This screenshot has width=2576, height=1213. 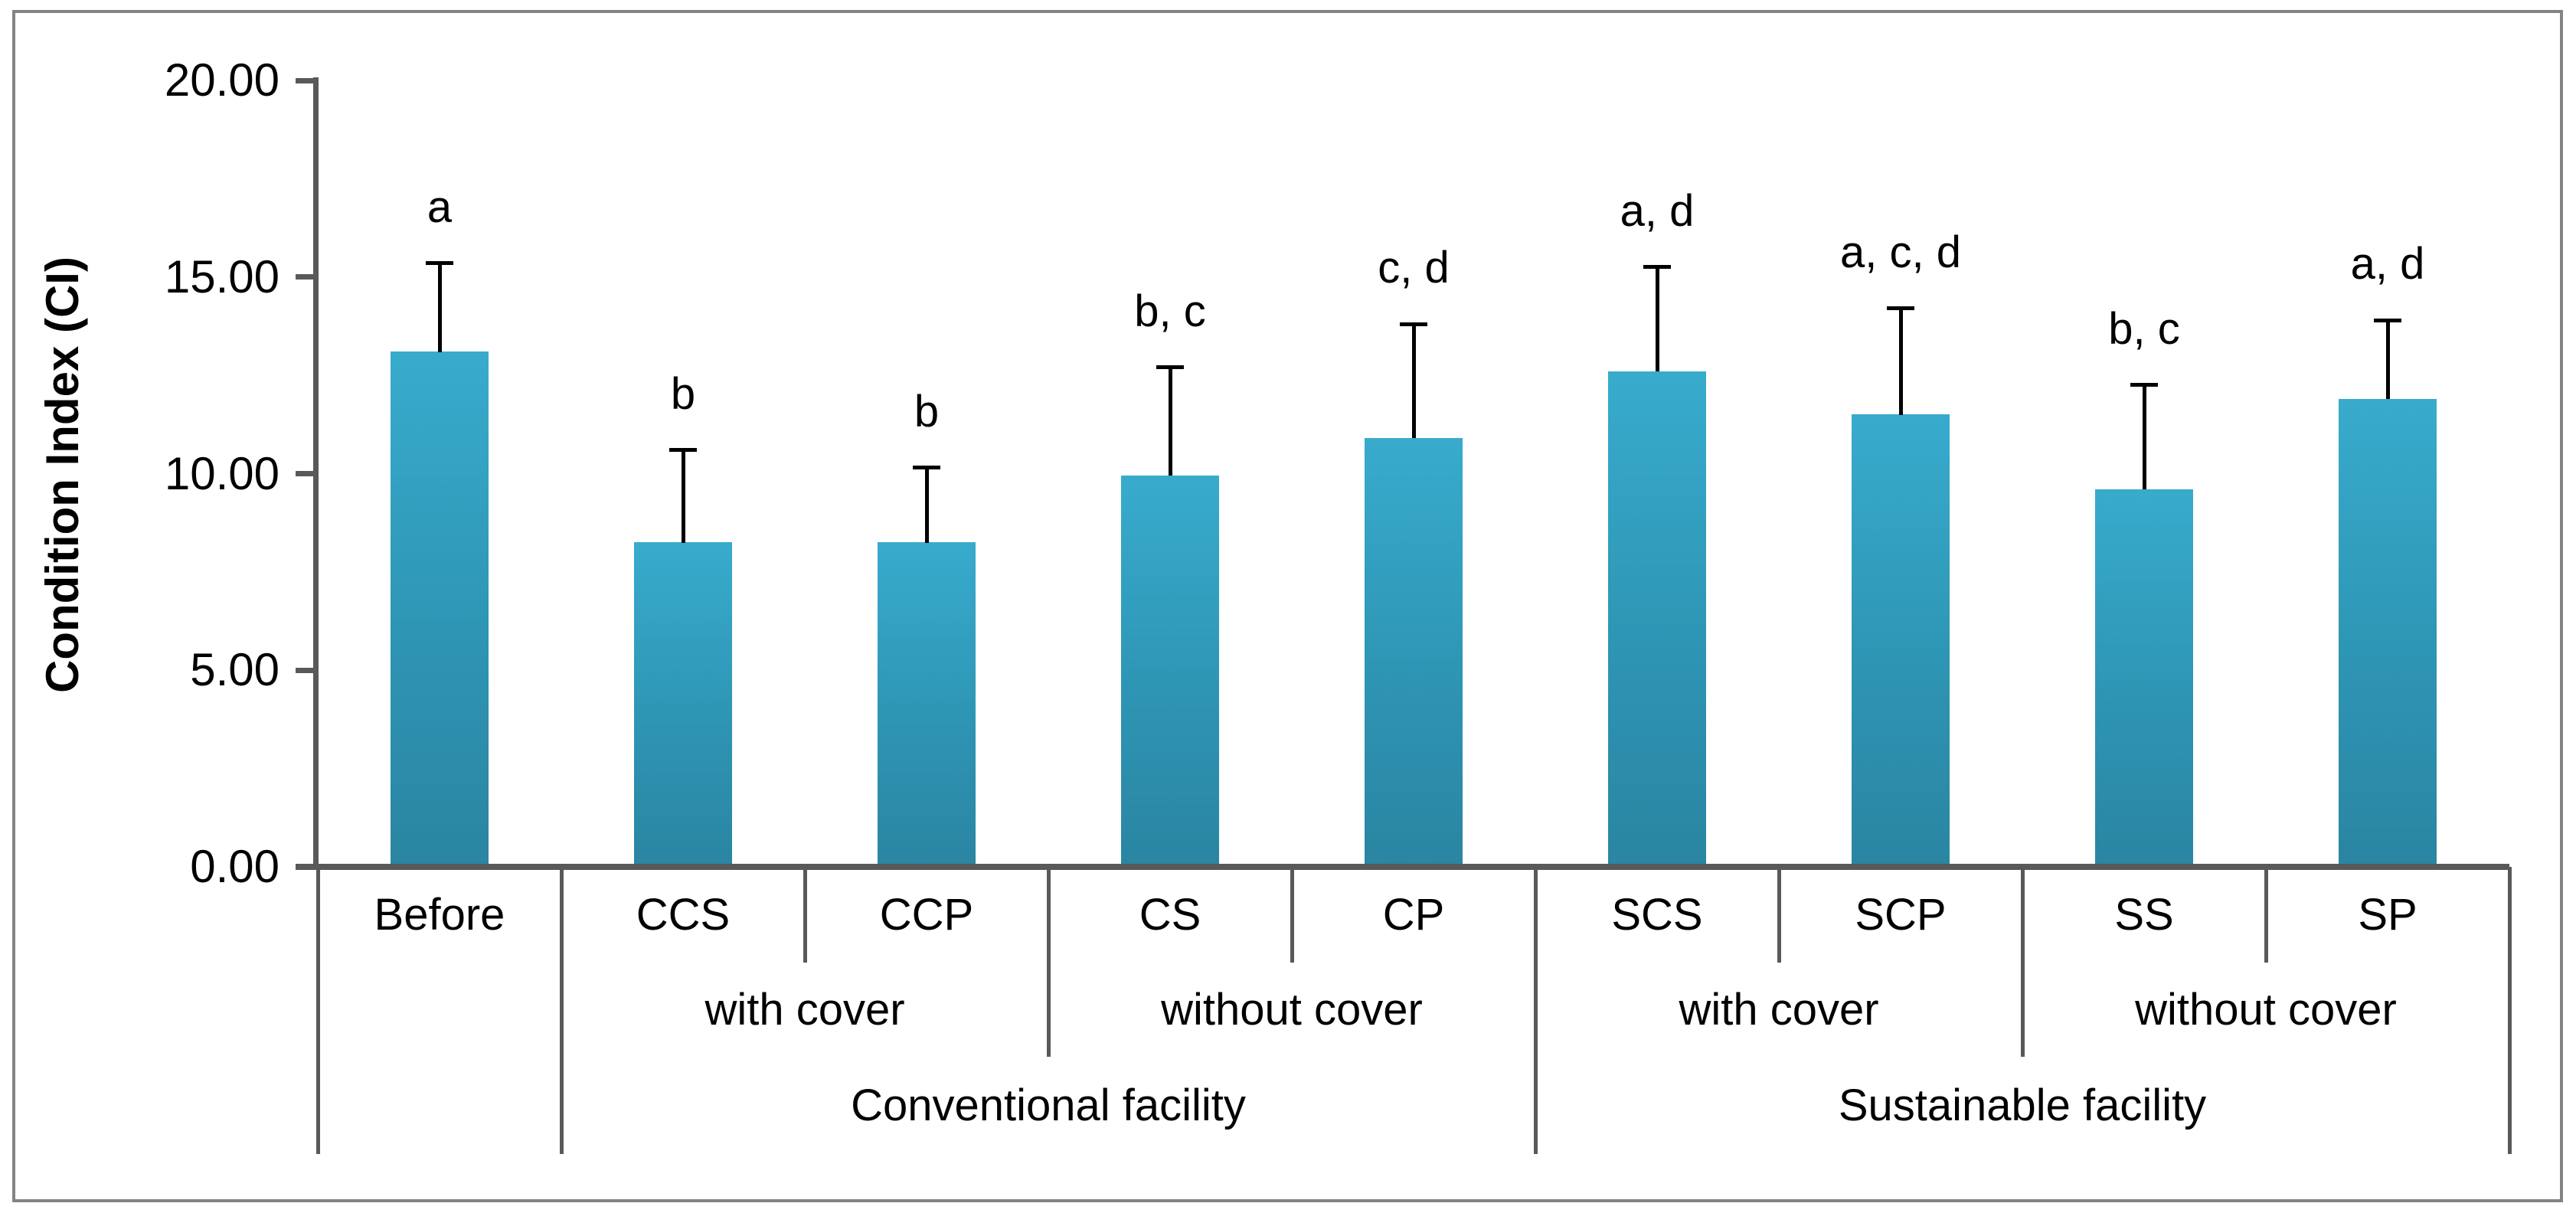 What do you see at coordinates (222, 276) in the screenshot?
I see `y-tick-label-15.00: 15.00` at bounding box center [222, 276].